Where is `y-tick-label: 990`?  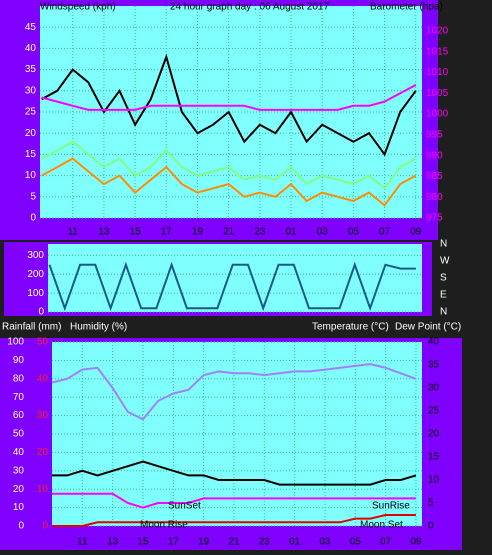 y-tick-label: 990 is located at coordinates (434, 155).